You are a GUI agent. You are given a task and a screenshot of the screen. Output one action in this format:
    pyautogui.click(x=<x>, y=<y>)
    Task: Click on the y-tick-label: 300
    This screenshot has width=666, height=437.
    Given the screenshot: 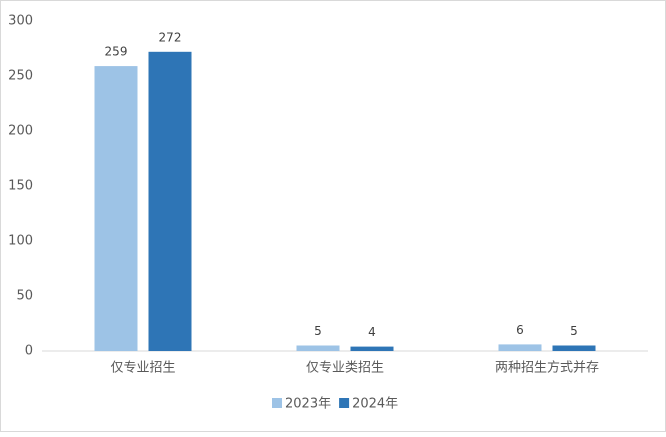 What is the action you would take?
    pyautogui.click(x=20, y=21)
    